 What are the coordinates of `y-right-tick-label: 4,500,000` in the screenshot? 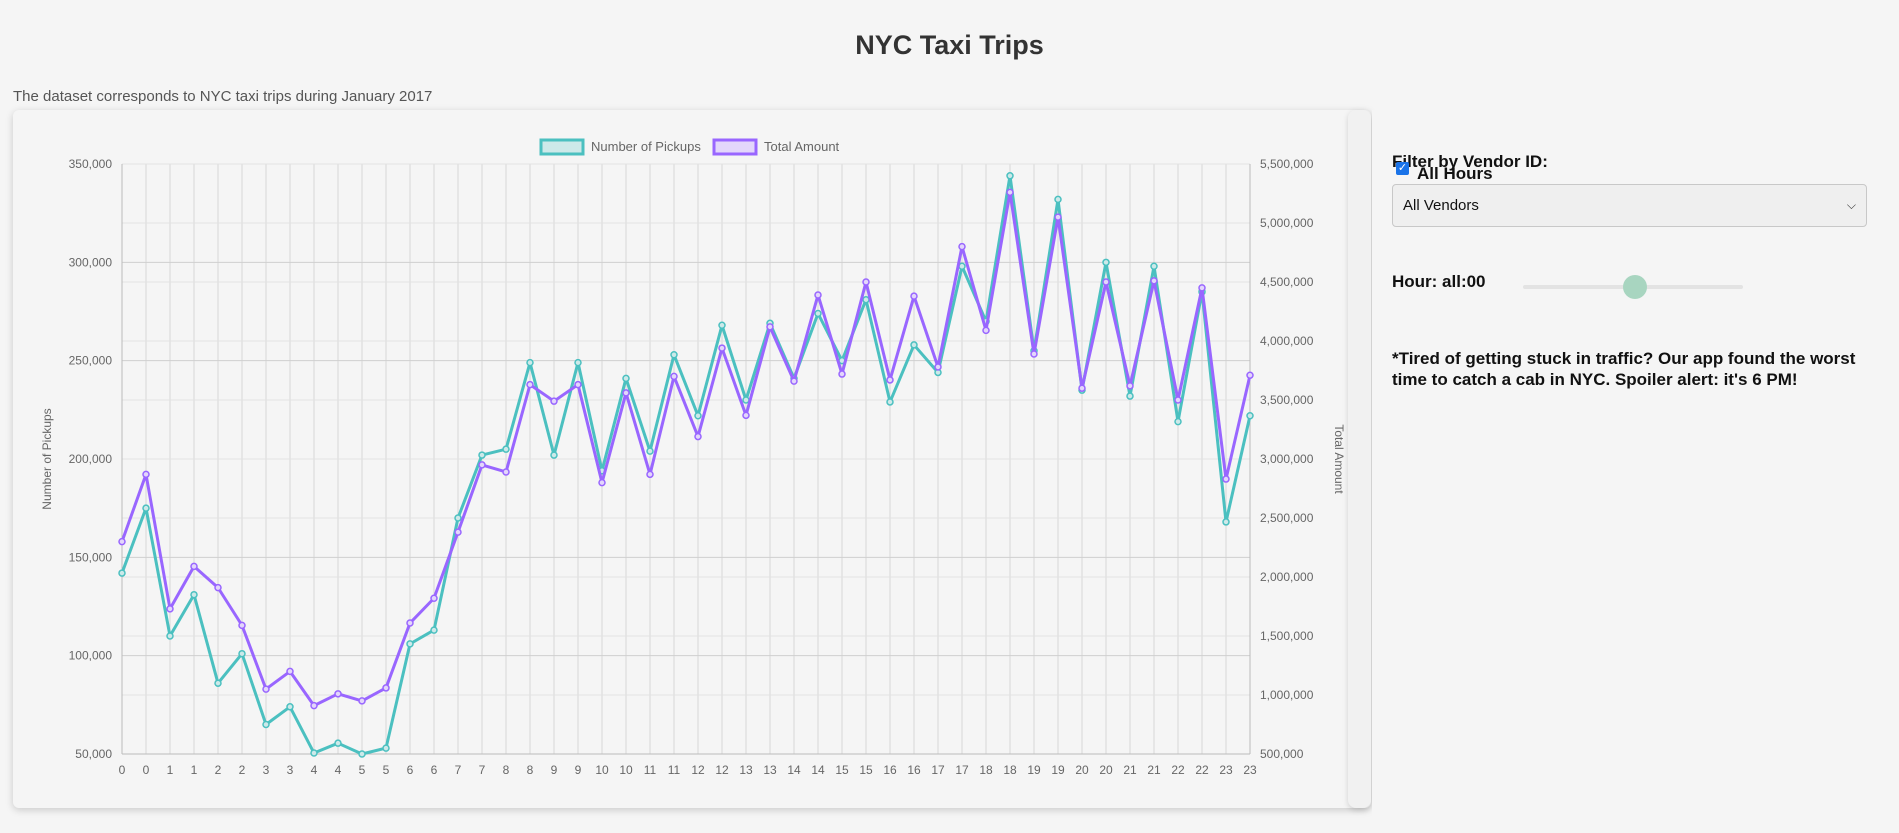 It's located at (1287, 282).